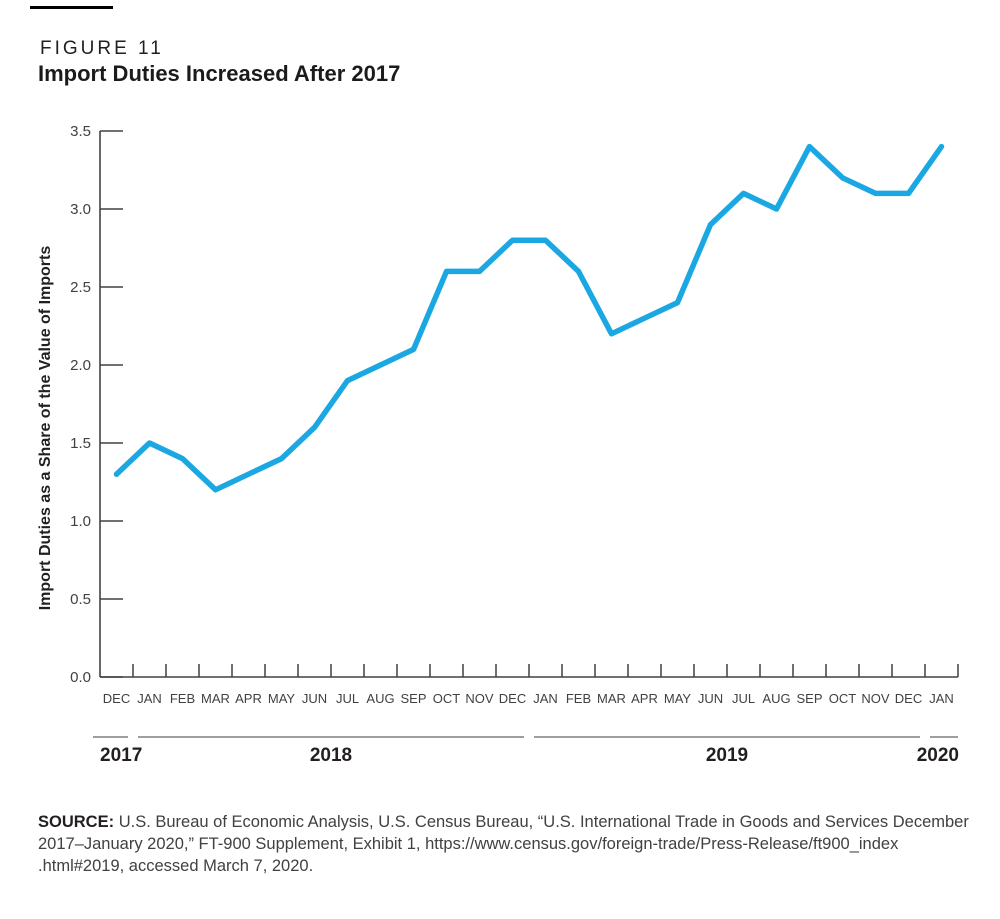 The height and width of the screenshot is (919, 1000). What do you see at coordinates (102, 48) in the screenshot?
I see `figure-number-label: FIGURE 11` at bounding box center [102, 48].